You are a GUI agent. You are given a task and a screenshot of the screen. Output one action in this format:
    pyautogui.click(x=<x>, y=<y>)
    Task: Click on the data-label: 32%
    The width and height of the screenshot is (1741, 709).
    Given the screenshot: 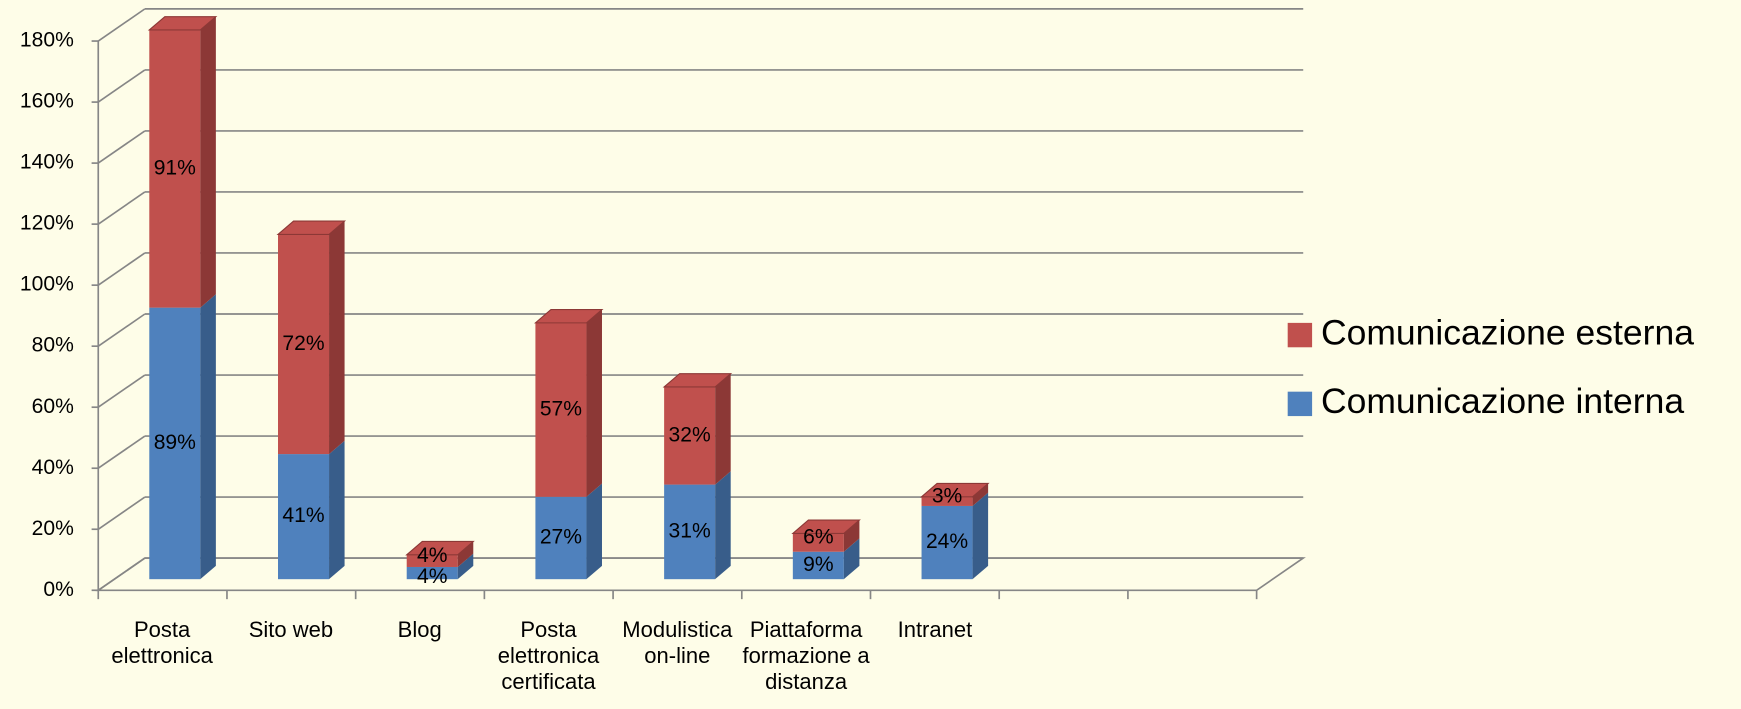 What is the action you would take?
    pyautogui.click(x=690, y=434)
    